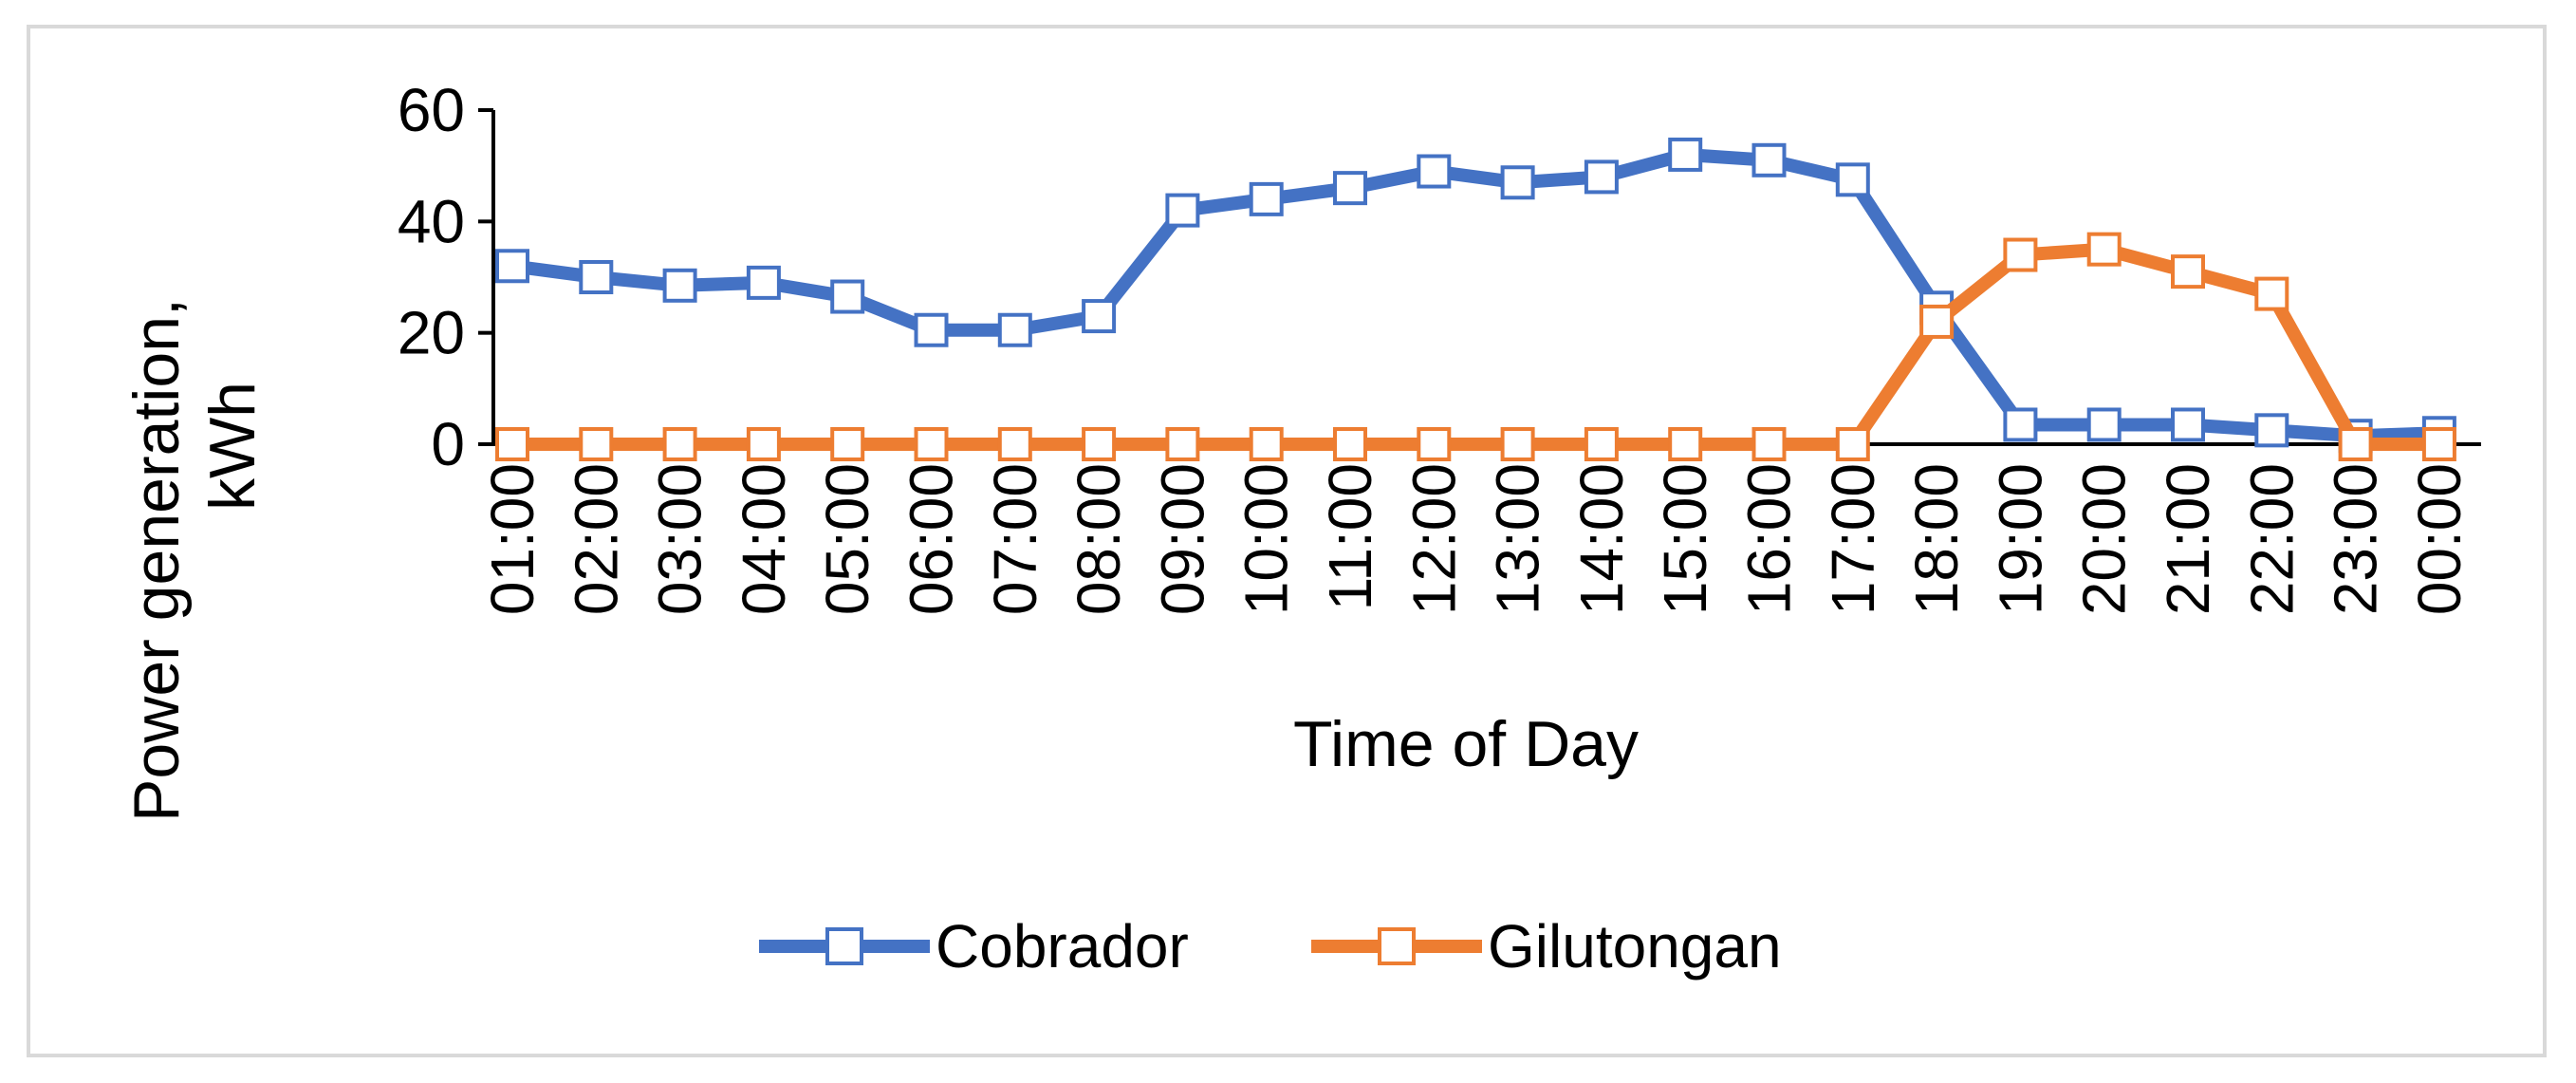 This screenshot has width=2576, height=1083. What do you see at coordinates (2188, 539) in the screenshot?
I see `x-tick-label: 21:00` at bounding box center [2188, 539].